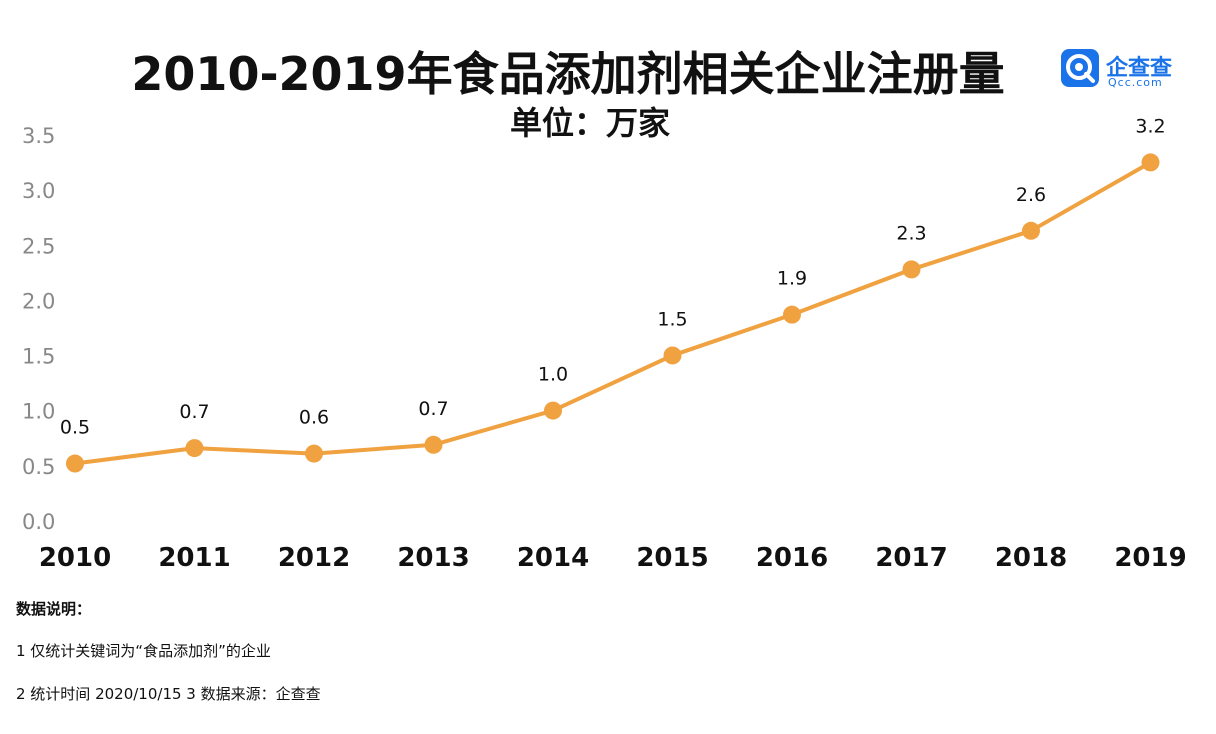  I want to click on data-label: 2.6, so click(1031, 195).